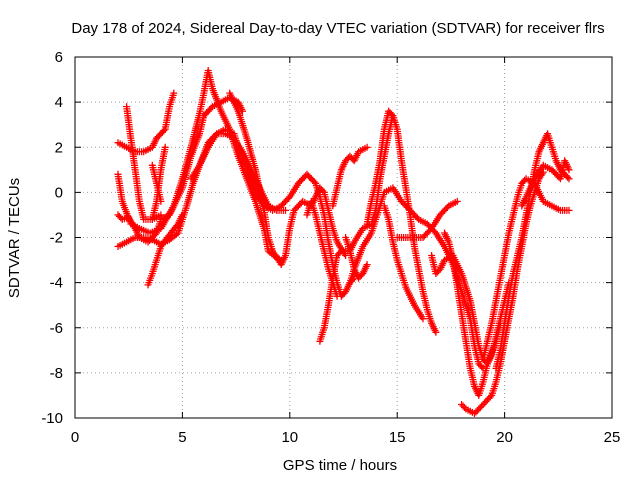 The image size is (640, 480). Describe the element at coordinates (56, 373) in the screenshot. I see `y-tick-label: -8` at that location.